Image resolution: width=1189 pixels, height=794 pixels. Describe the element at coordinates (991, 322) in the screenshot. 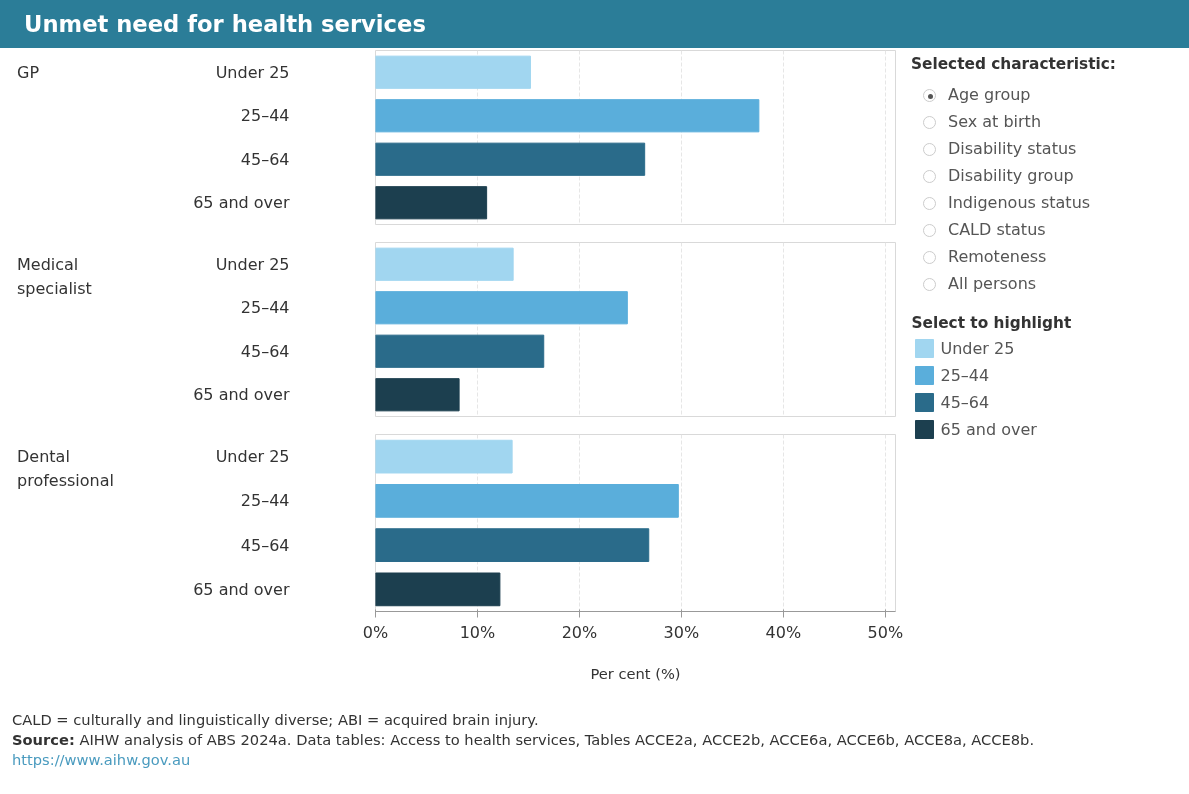

I see `text: Select to highlight` at that location.